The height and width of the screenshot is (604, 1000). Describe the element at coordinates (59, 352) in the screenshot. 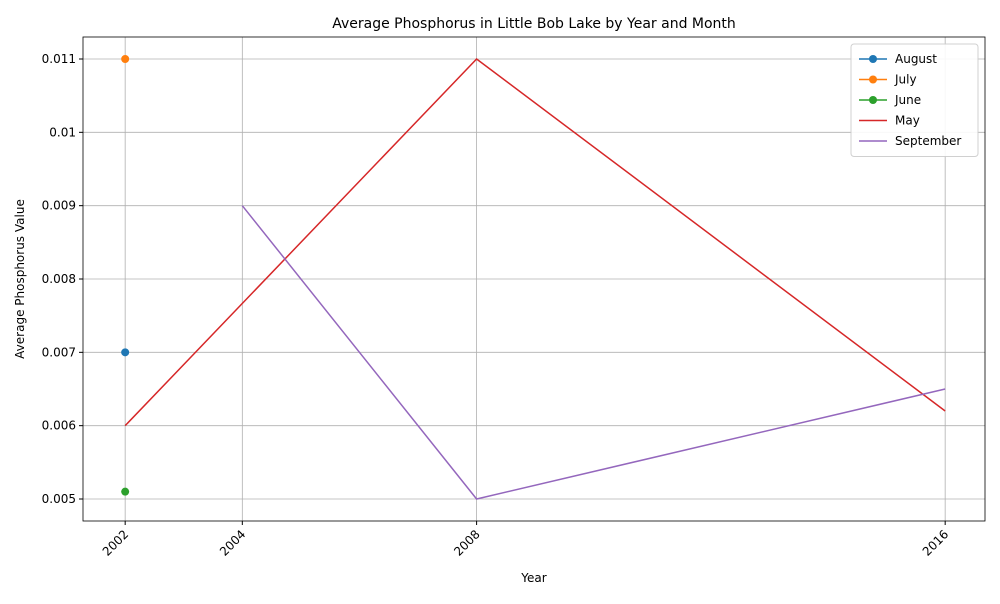

I see `y-tick-label: 0.007` at that location.